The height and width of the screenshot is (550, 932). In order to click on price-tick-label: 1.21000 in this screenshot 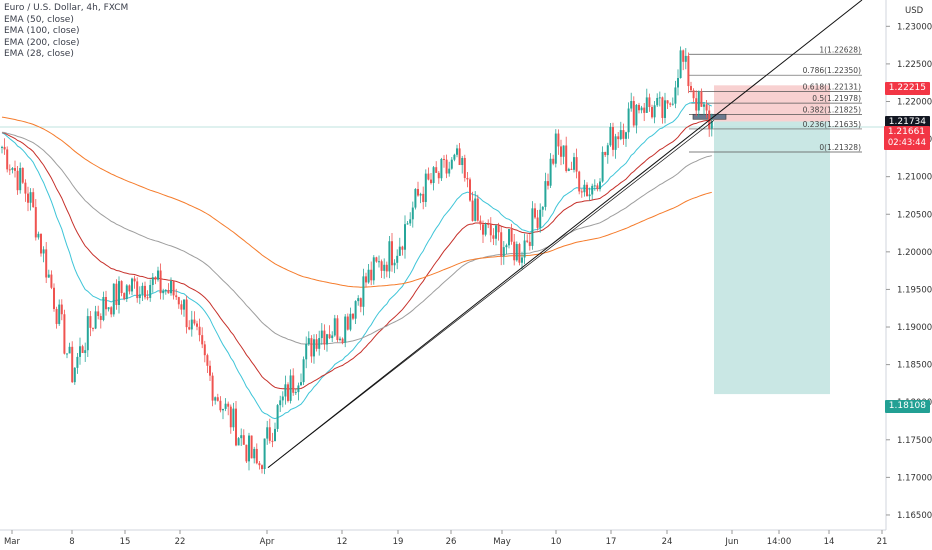, I will do `click(914, 178)`.